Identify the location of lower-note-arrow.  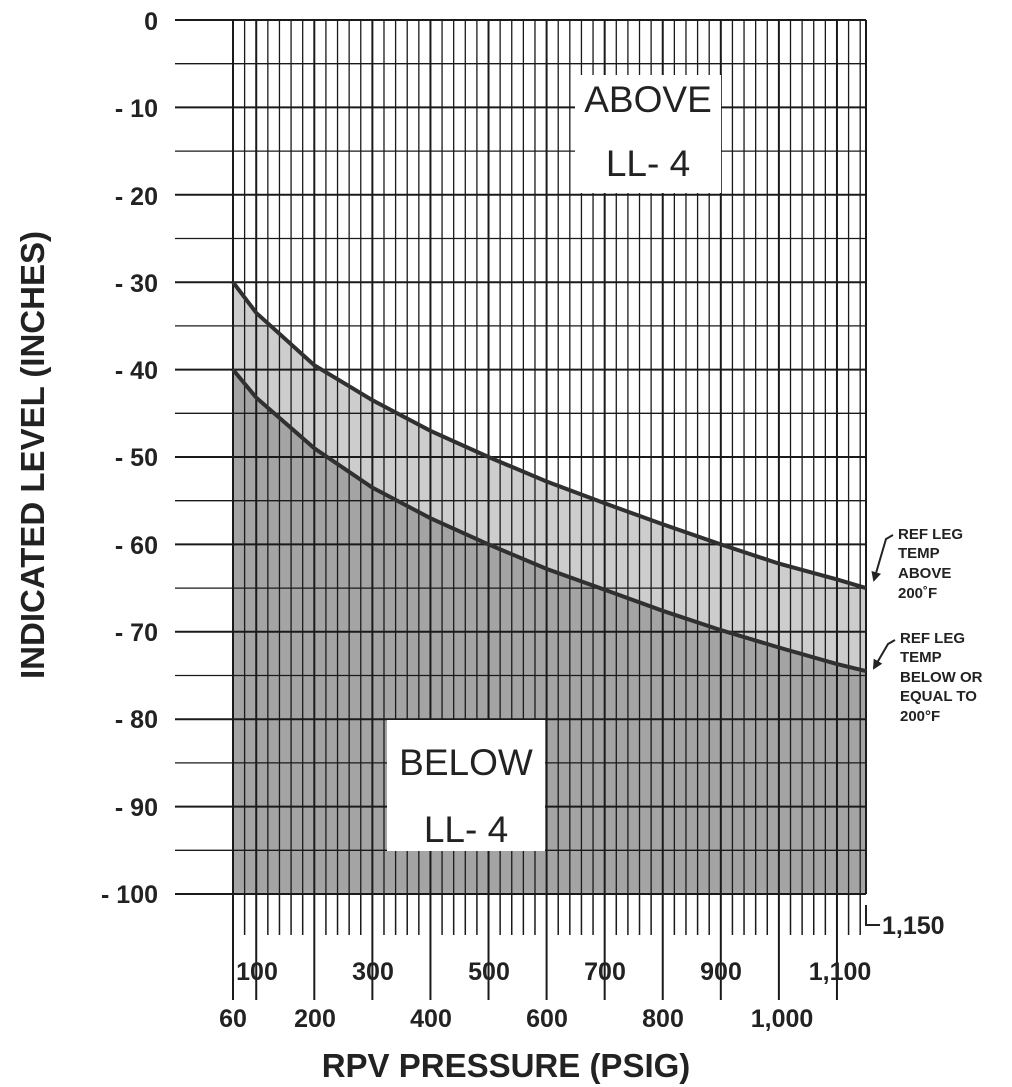
(884, 654).